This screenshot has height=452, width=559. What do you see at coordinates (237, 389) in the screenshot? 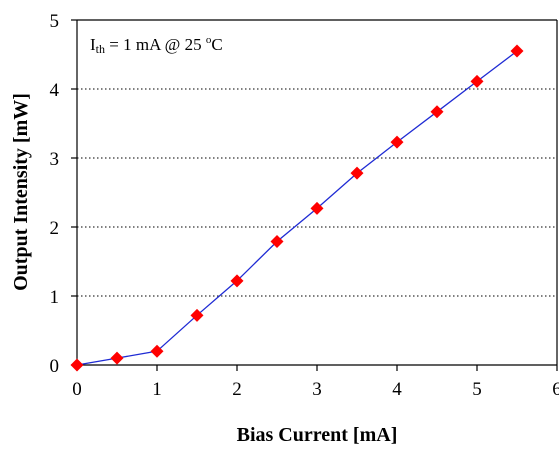
I see `x-tick-label-2: 2` at bounding box center [237, 389].